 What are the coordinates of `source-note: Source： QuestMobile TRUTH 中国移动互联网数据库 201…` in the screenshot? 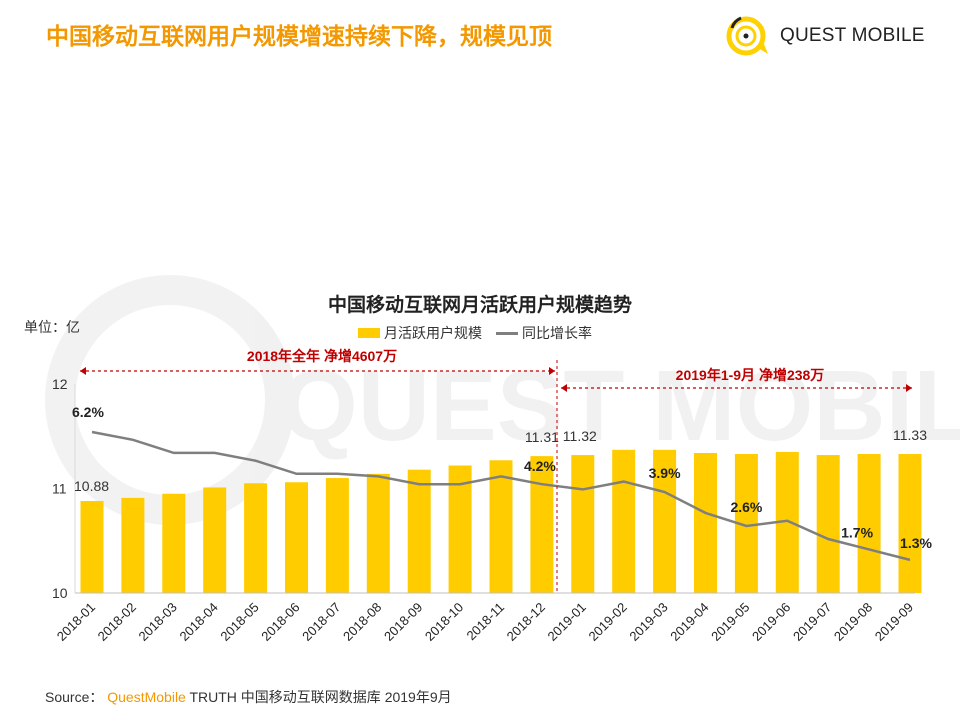 It's located at (248, 697).